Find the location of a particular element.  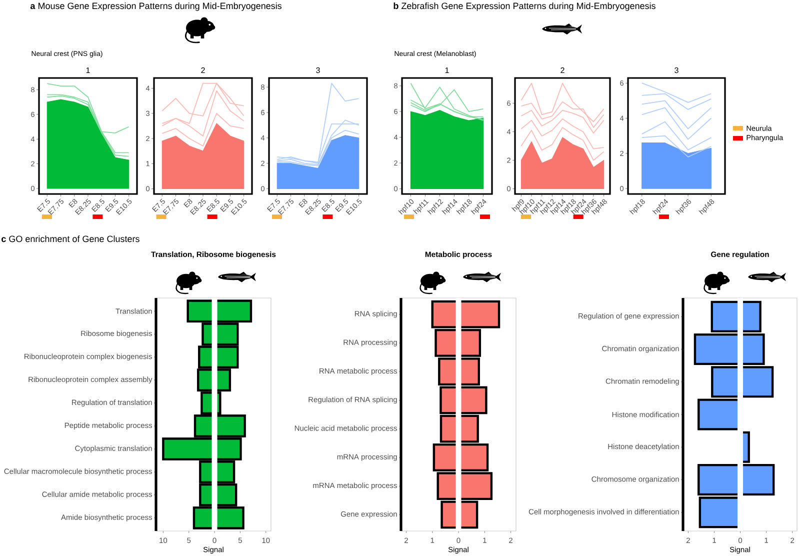

text: a Mouse Gene Expression Patterns during Mid-Embryogenesis is located at coordinates (156, 6).